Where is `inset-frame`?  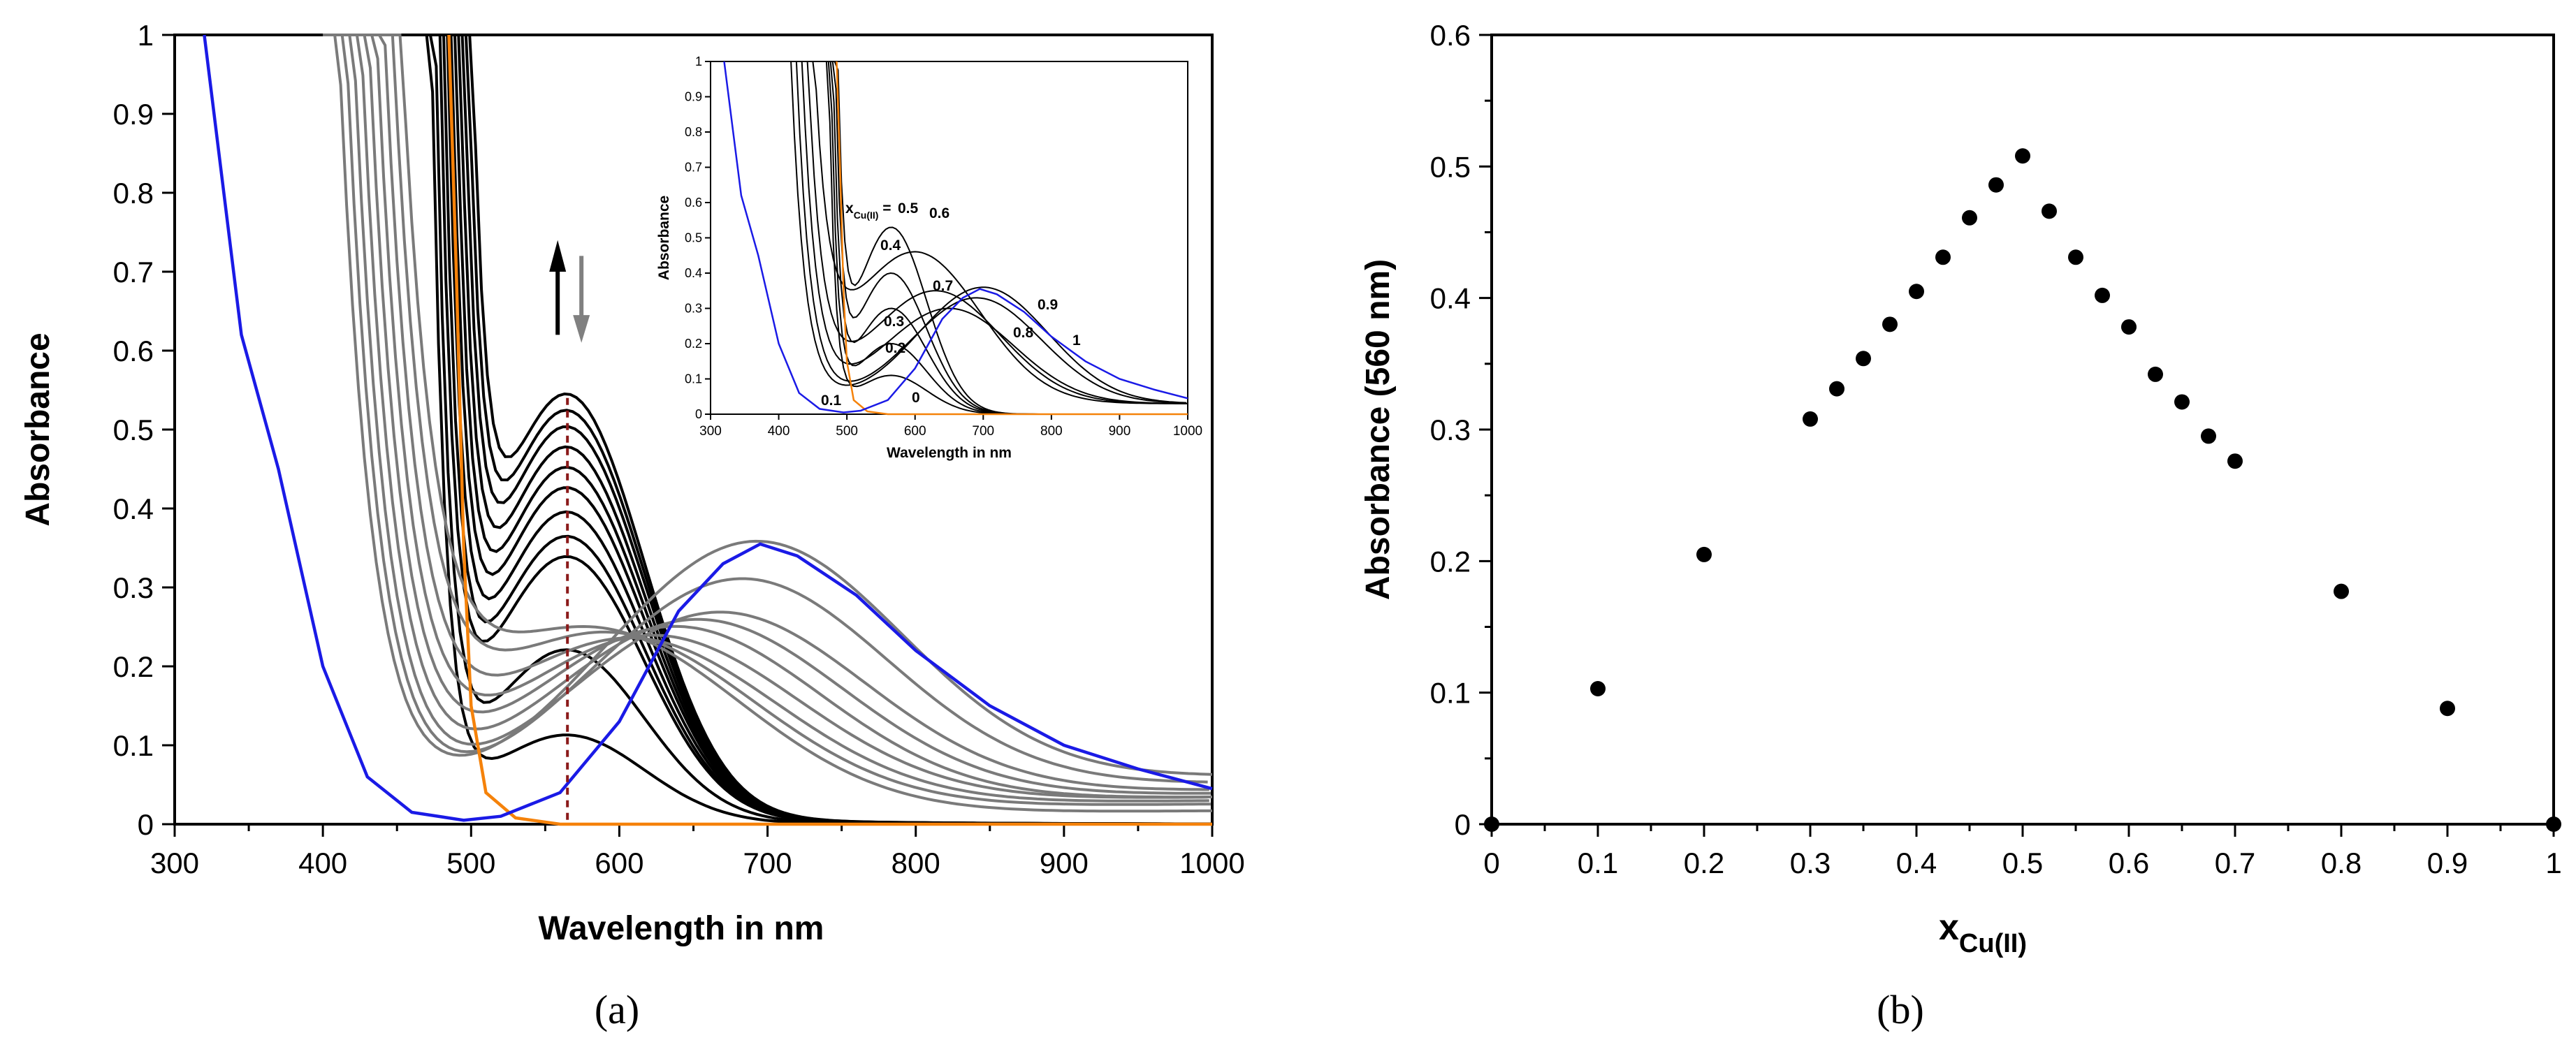 inset-frame is located at coordinates (949, 238).